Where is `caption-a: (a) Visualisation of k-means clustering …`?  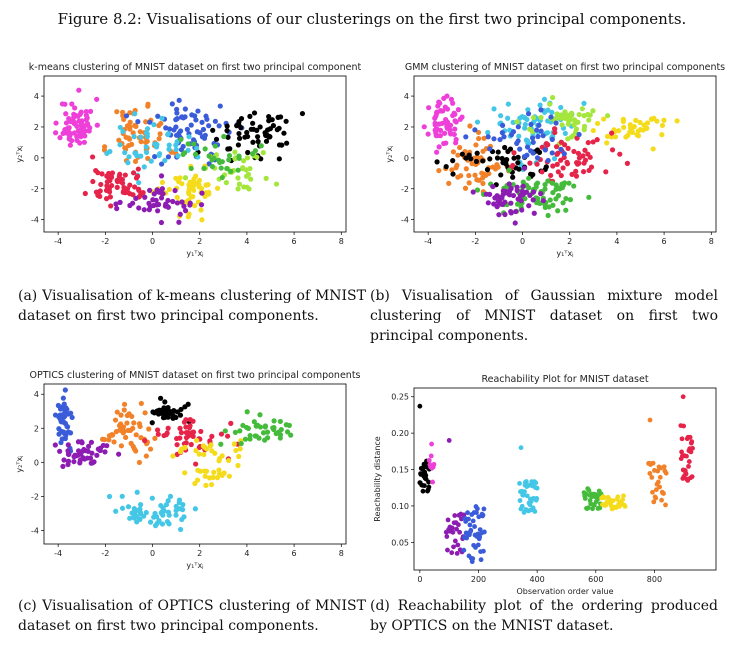 caption-a: (a) Visualisation of k-means clustering … is located at coordinates (192, 306).